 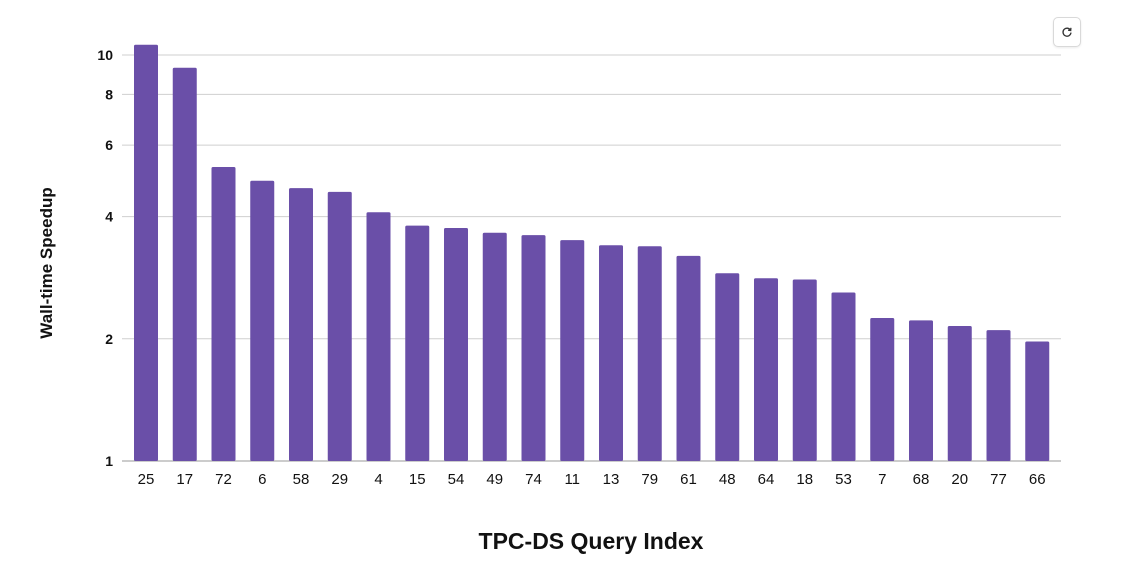 I want to click on x-tick-label: 7, so click(x=882, y=479).